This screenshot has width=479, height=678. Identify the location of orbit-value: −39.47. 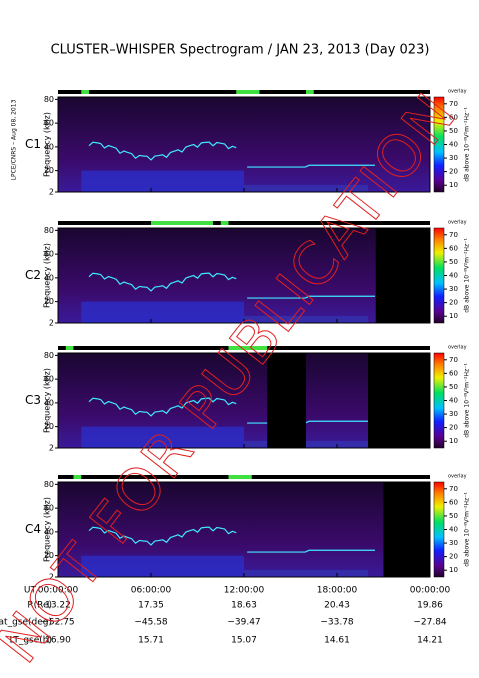
(243, 623).